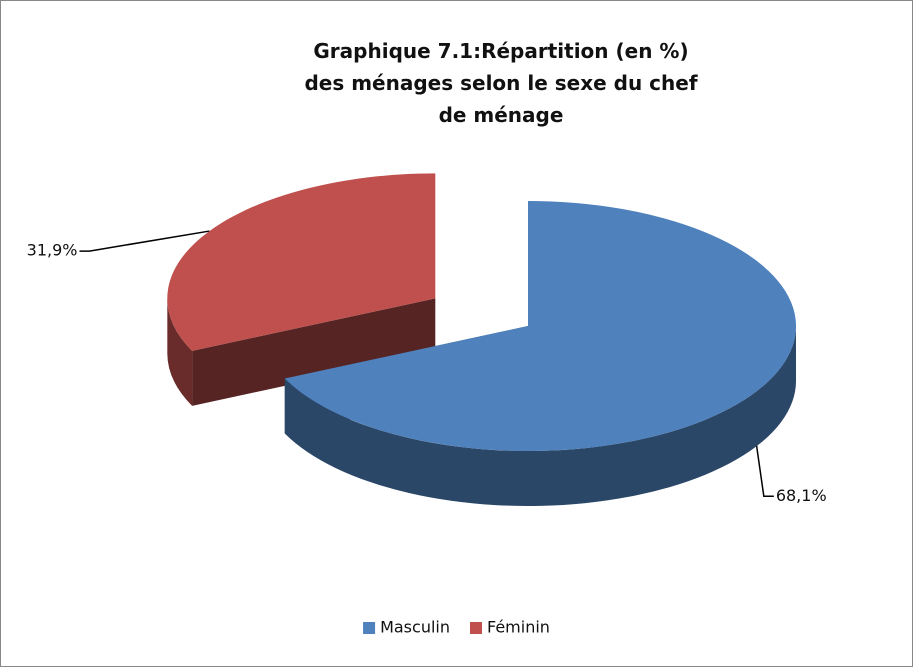 This screenshot has height=667, width=913. I want to click on legend-label: Féminin, so click(518, 627).